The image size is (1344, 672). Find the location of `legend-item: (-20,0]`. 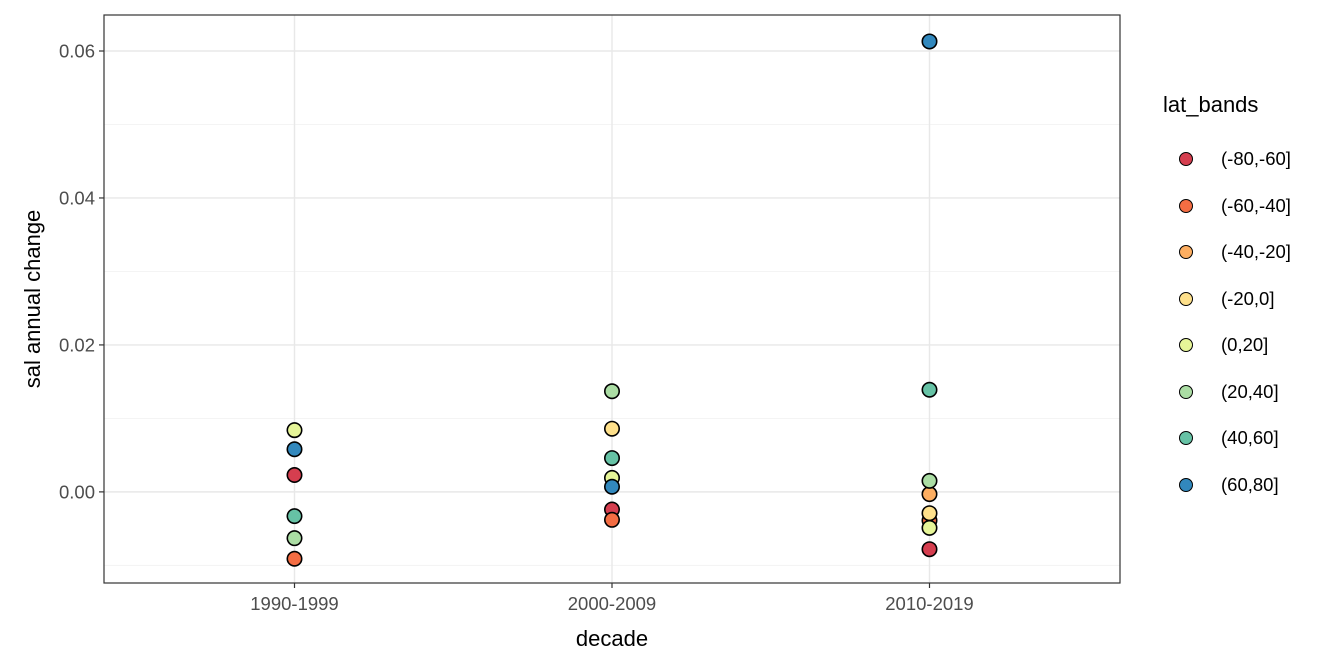

legend-item: (-20,0] is located at coordinates (1227, 299).